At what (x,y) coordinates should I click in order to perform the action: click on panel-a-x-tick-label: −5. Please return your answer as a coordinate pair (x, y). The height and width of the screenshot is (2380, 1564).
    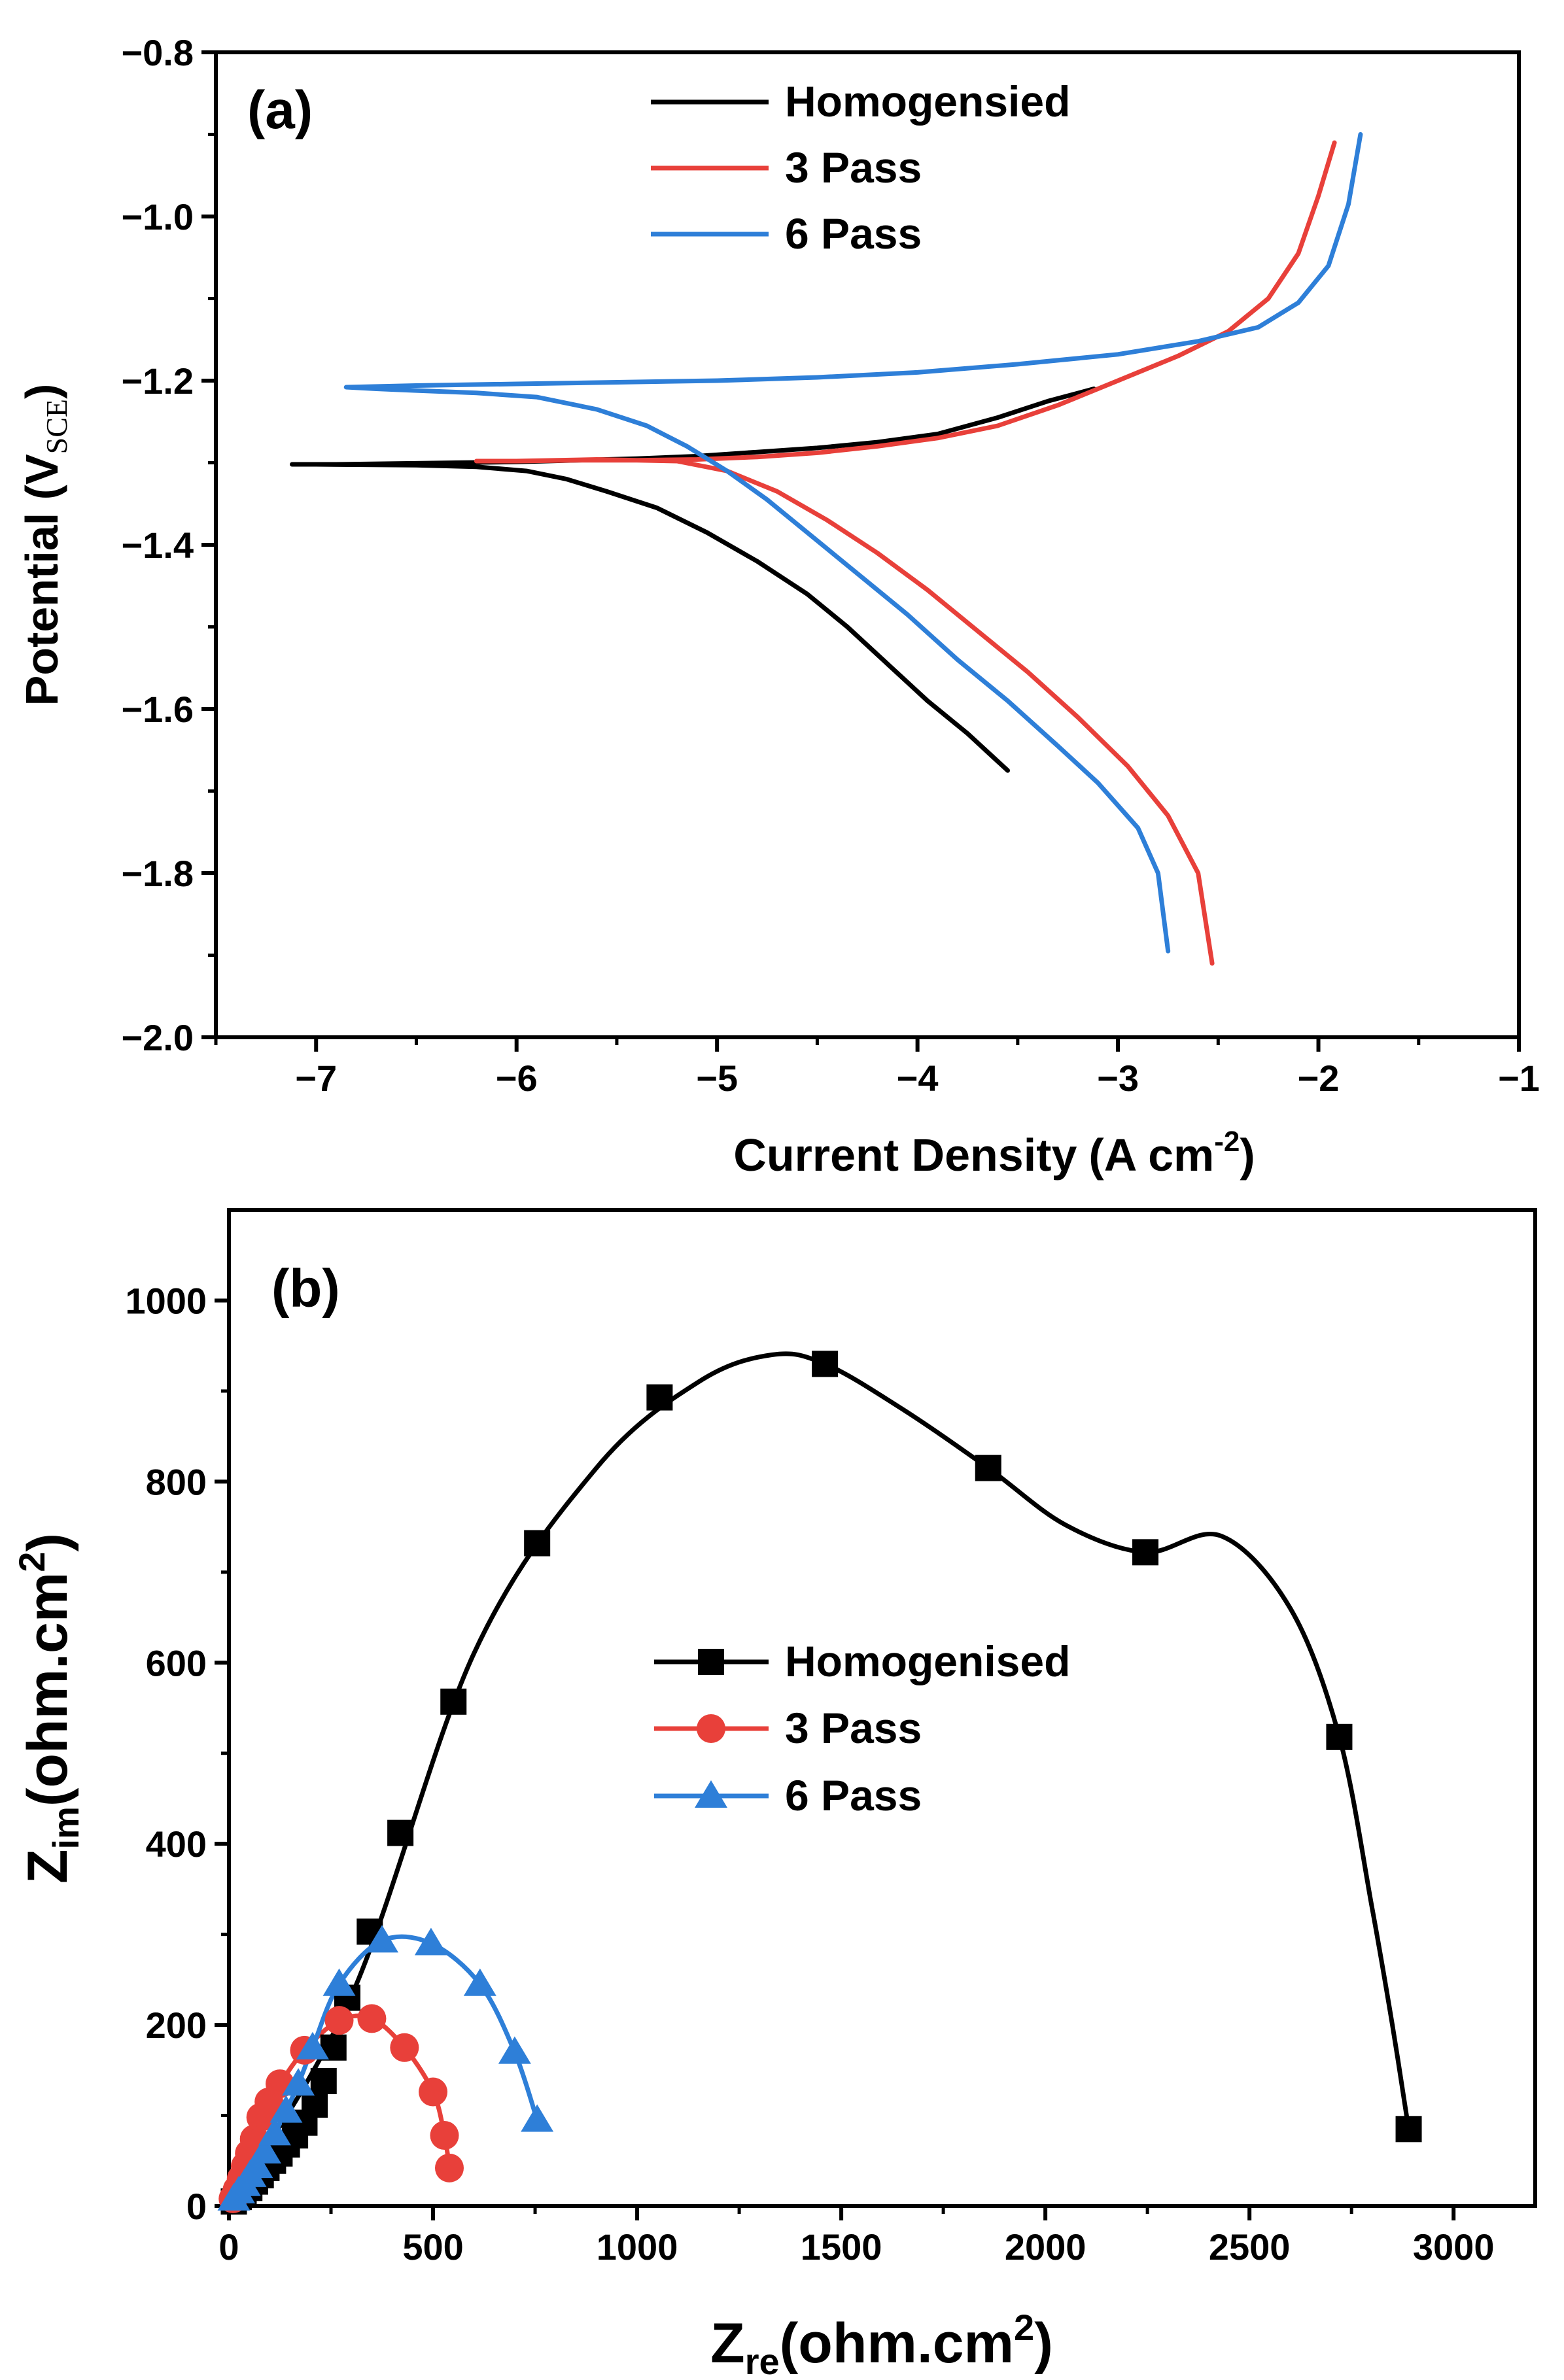
    Looking at the image, I should click on (717, 1078).